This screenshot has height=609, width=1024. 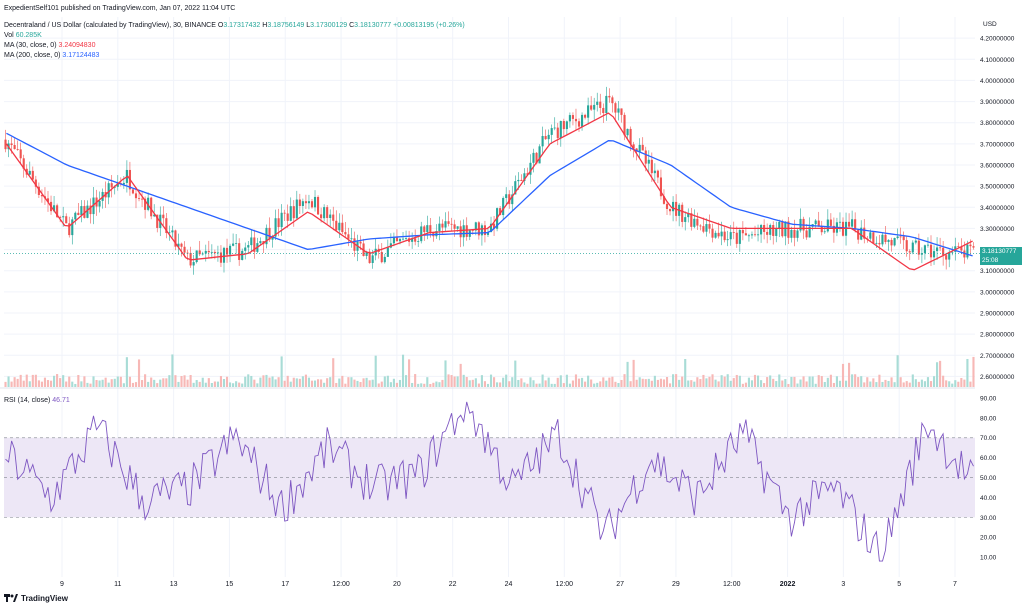 I want to click on tradingview-footer: TradingView, so click(x=36, y=599).